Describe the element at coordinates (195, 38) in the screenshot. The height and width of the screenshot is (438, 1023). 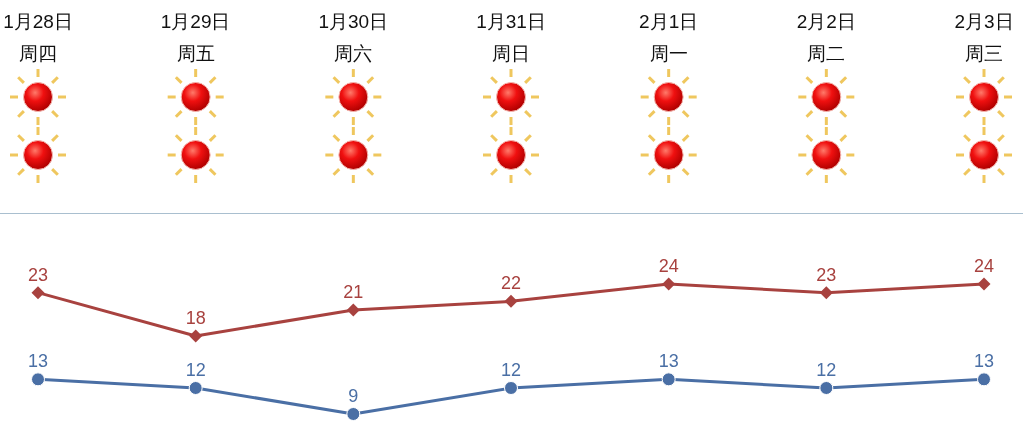
I see `x-tick-label: 1月29日周五` at that location.